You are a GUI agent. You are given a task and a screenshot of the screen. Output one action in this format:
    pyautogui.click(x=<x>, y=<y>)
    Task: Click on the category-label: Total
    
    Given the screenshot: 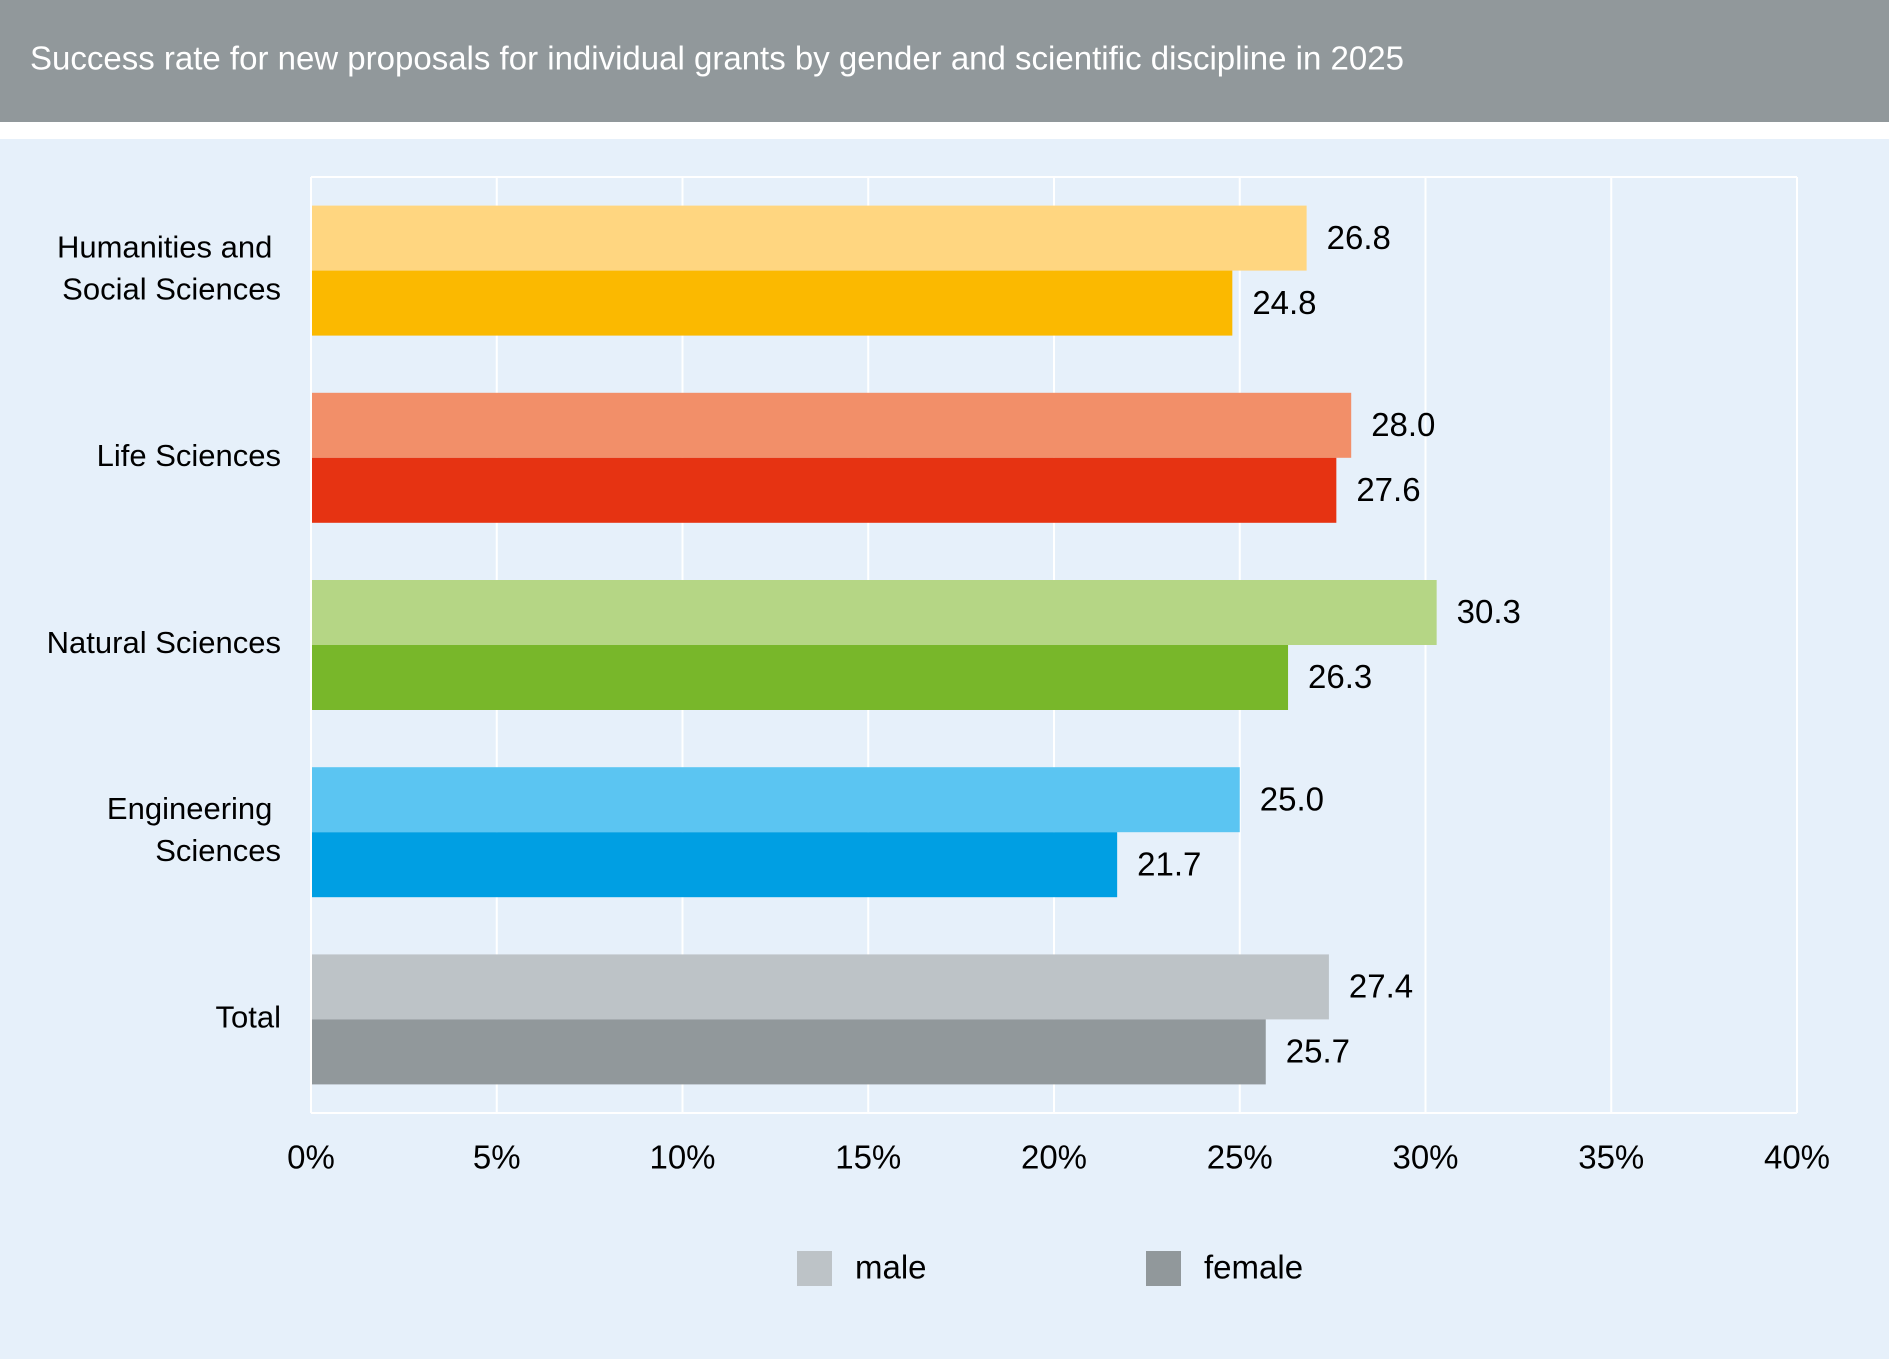 What is the action you would take?
    pyautogui.click(x=248, y=1017)
    